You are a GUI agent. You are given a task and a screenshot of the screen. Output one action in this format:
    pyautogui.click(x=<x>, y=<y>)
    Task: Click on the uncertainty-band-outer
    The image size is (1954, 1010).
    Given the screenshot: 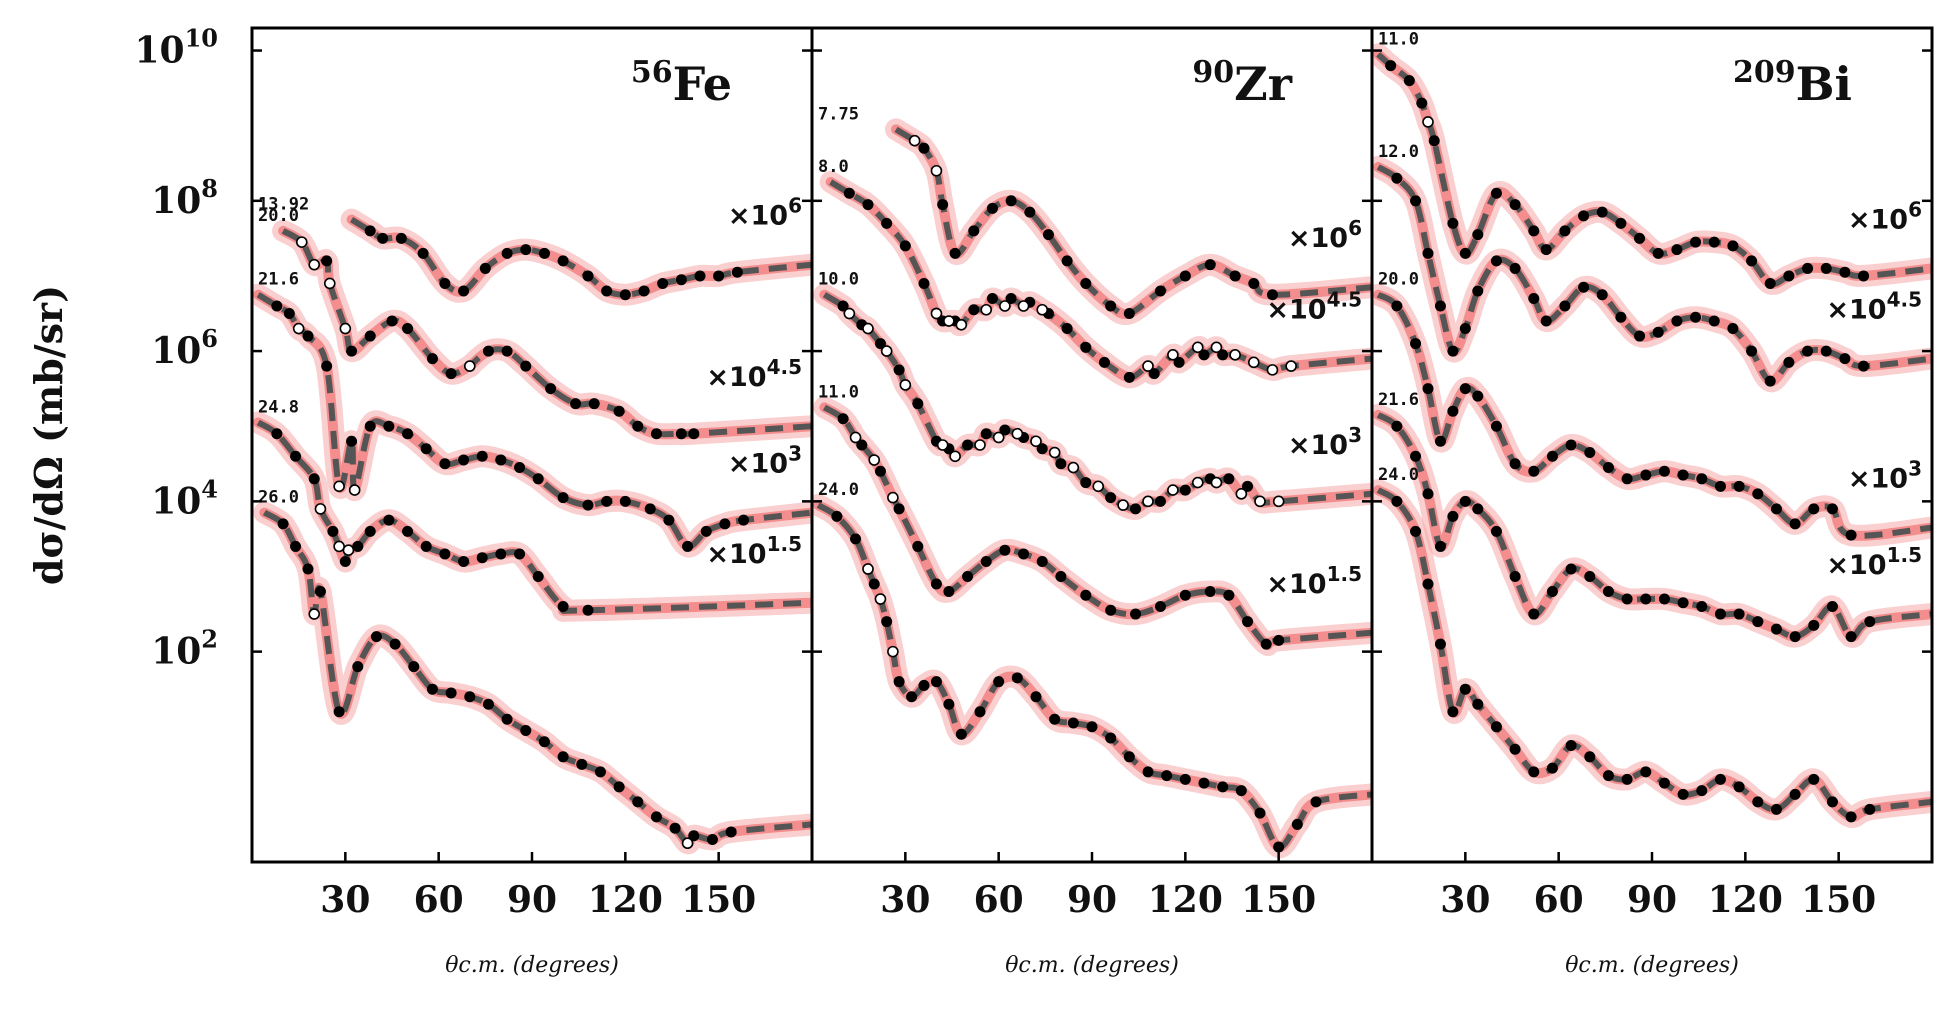 What is the action you would take?
    pyautogui.click(x=1128, y=222)
    